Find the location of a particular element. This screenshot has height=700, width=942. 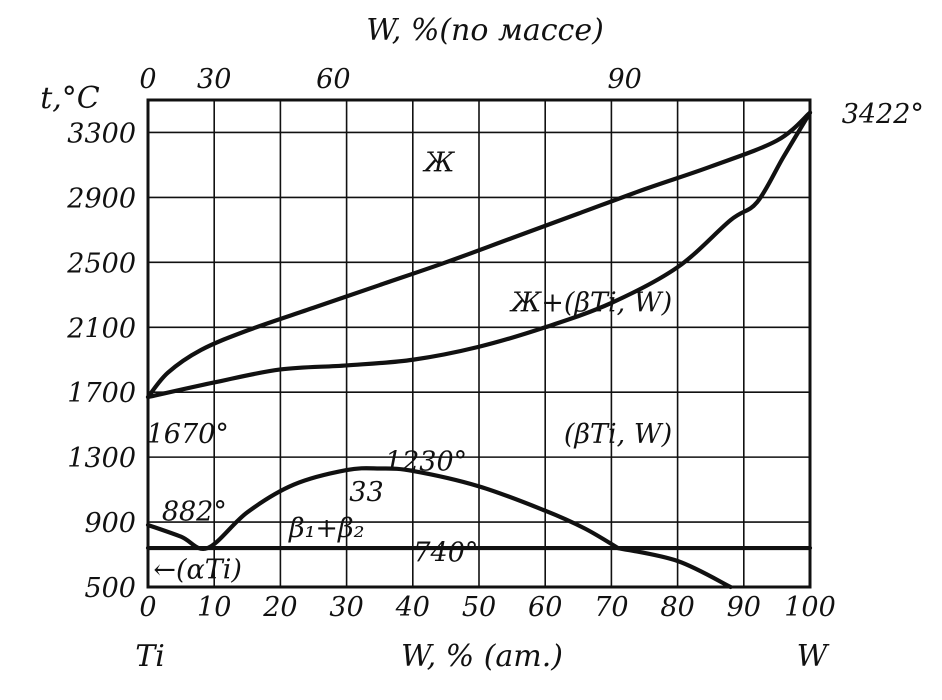

y-tick-label: 1700 is located at coordinates (101, 393).